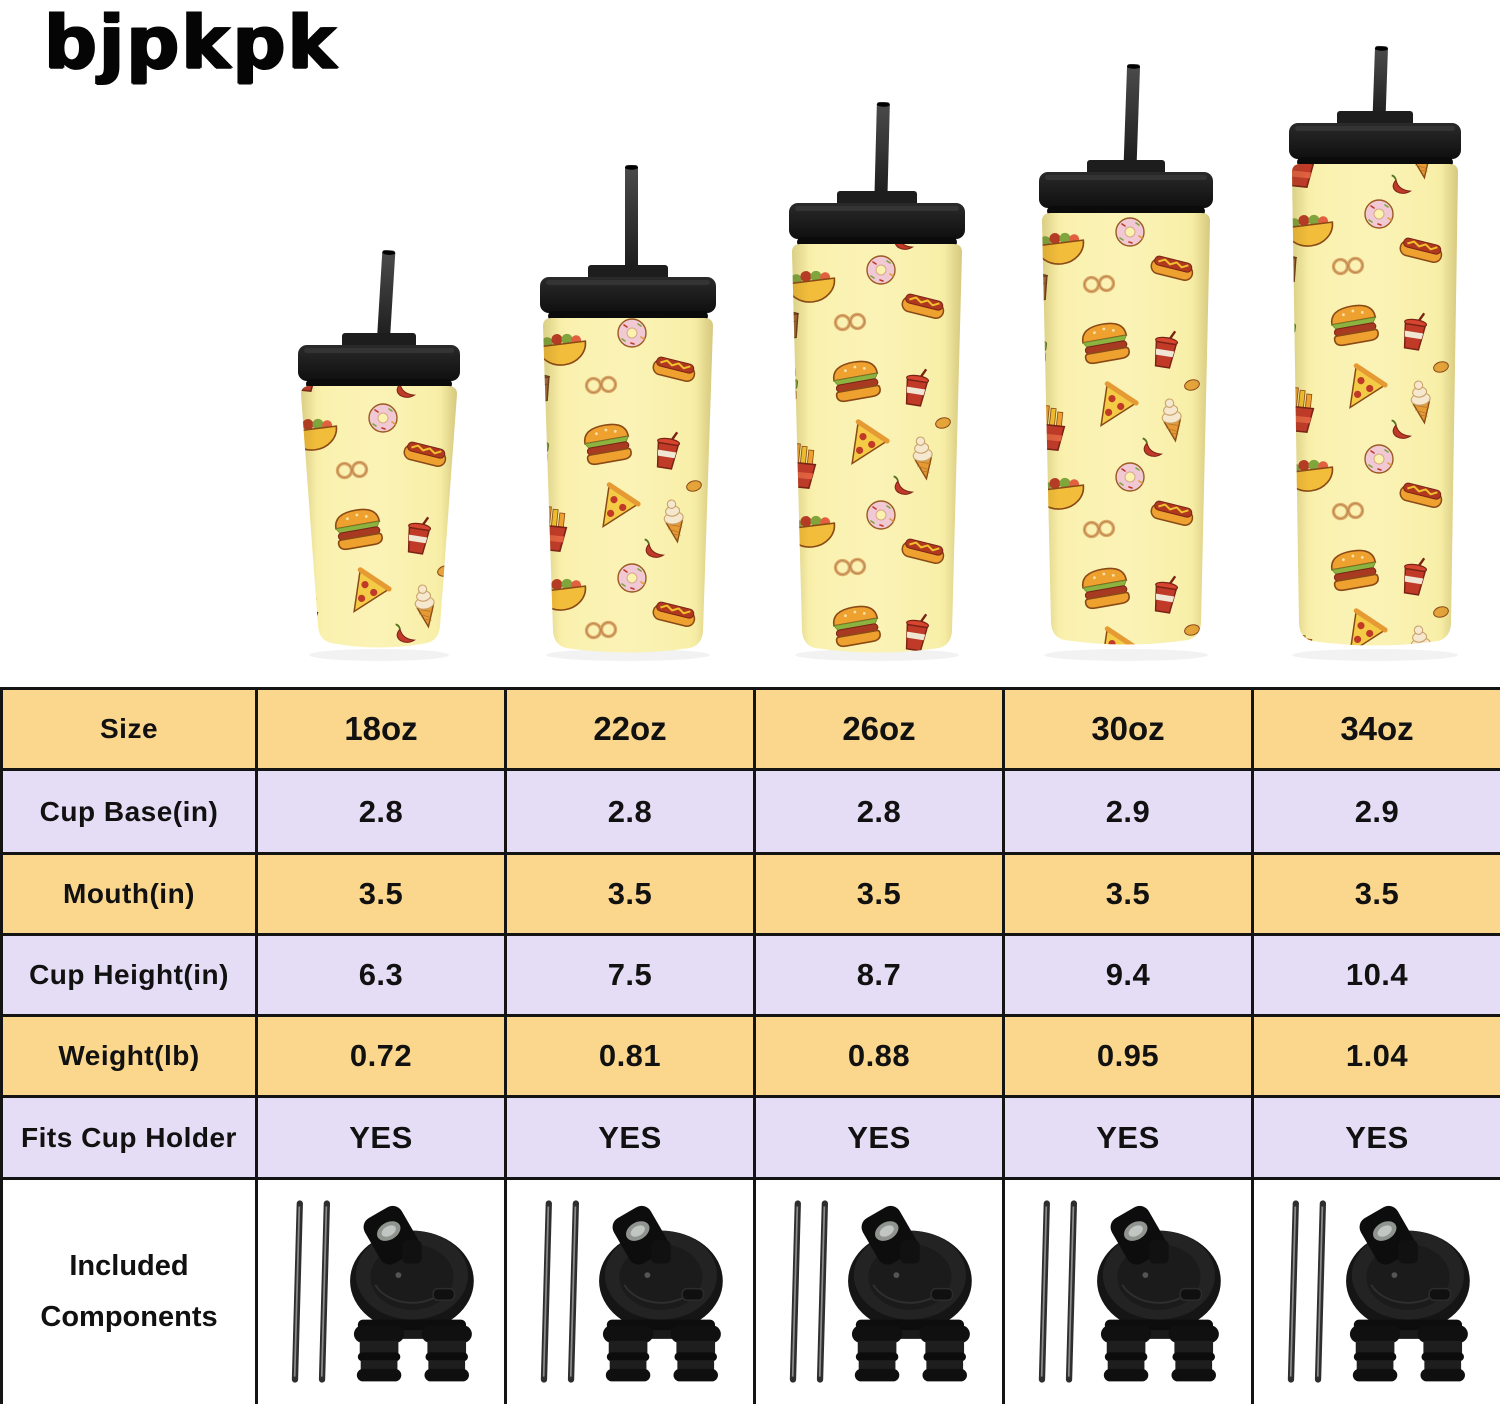  I want to click on row-label-size: Size, so click(130, 730).